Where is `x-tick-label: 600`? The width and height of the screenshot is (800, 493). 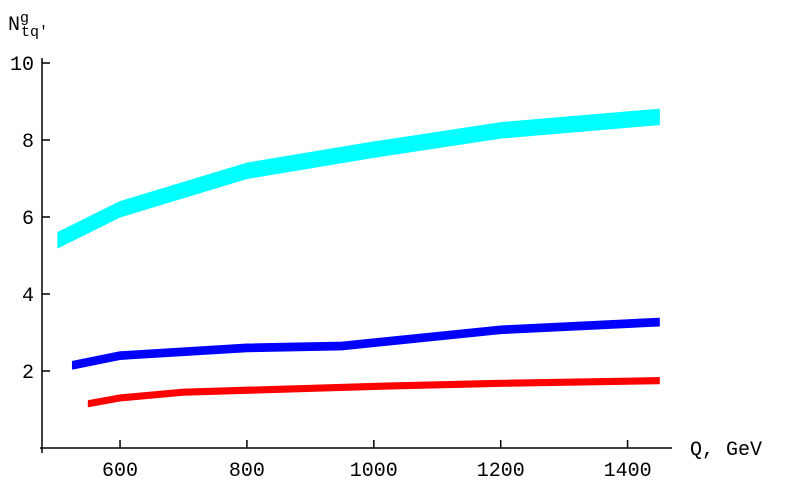 x-tick-label: 600 is located at coordinates (120, 471).